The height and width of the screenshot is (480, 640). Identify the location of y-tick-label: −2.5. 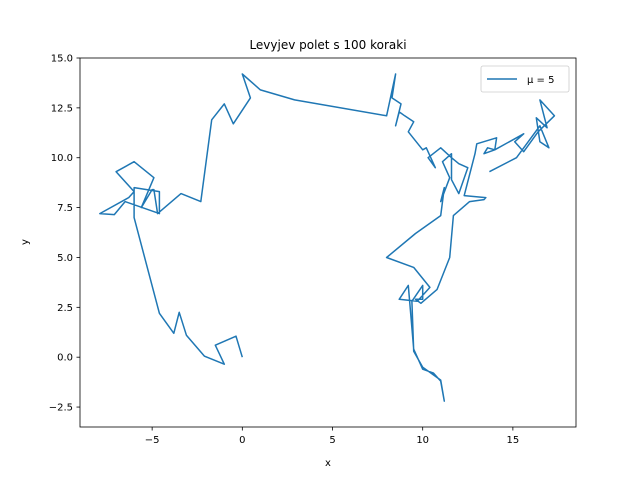
(61, 408).